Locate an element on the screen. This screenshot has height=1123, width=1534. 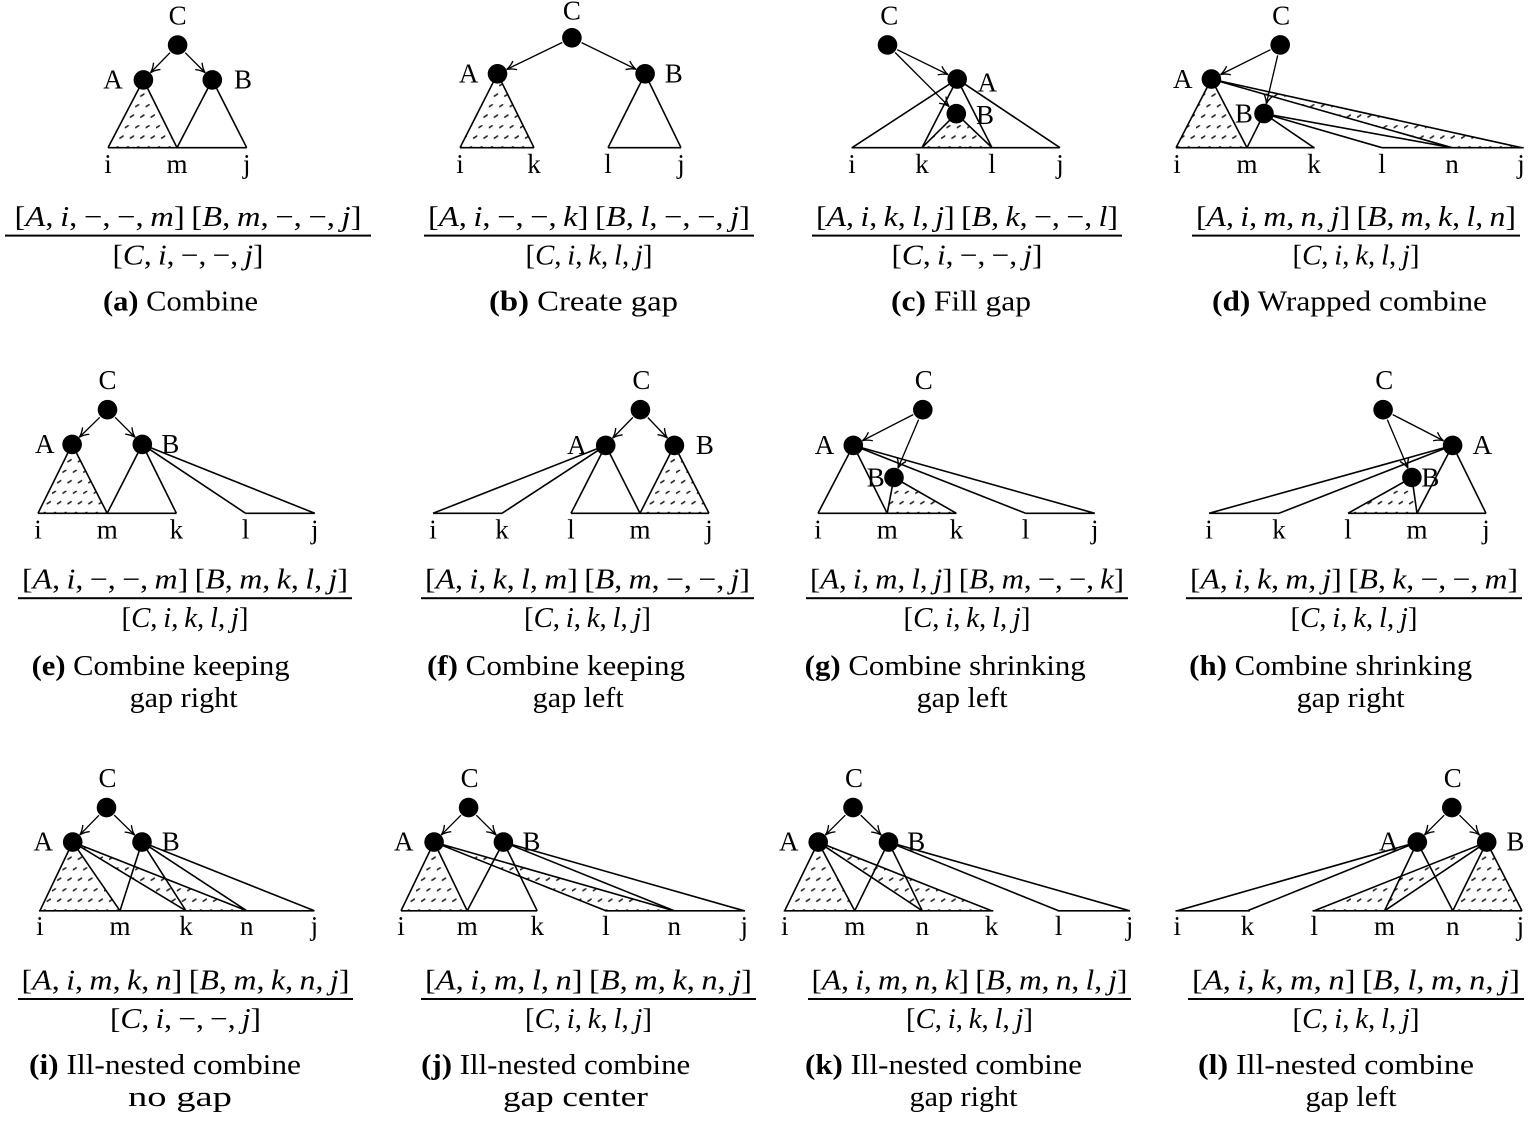
svg-text:[A, i, −, −, k] [B, l, −, −, j: [A, i, −, −, k] [B, l, −, −, j] is located at coordinates (589, 217).